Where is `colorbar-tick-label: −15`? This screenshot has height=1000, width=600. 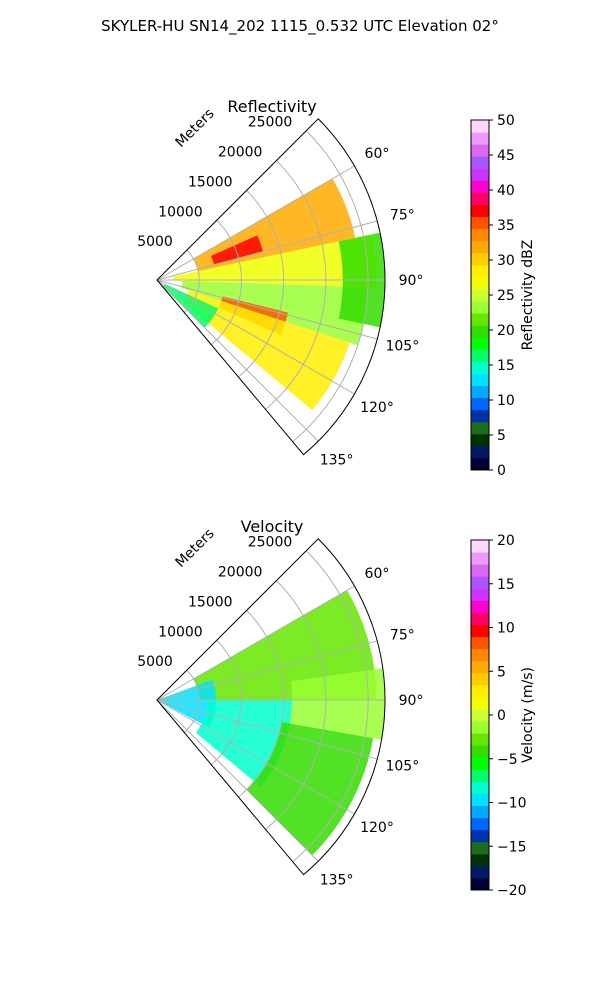
colorbar-tick-label: −15 is located at coordinates (512, 847).